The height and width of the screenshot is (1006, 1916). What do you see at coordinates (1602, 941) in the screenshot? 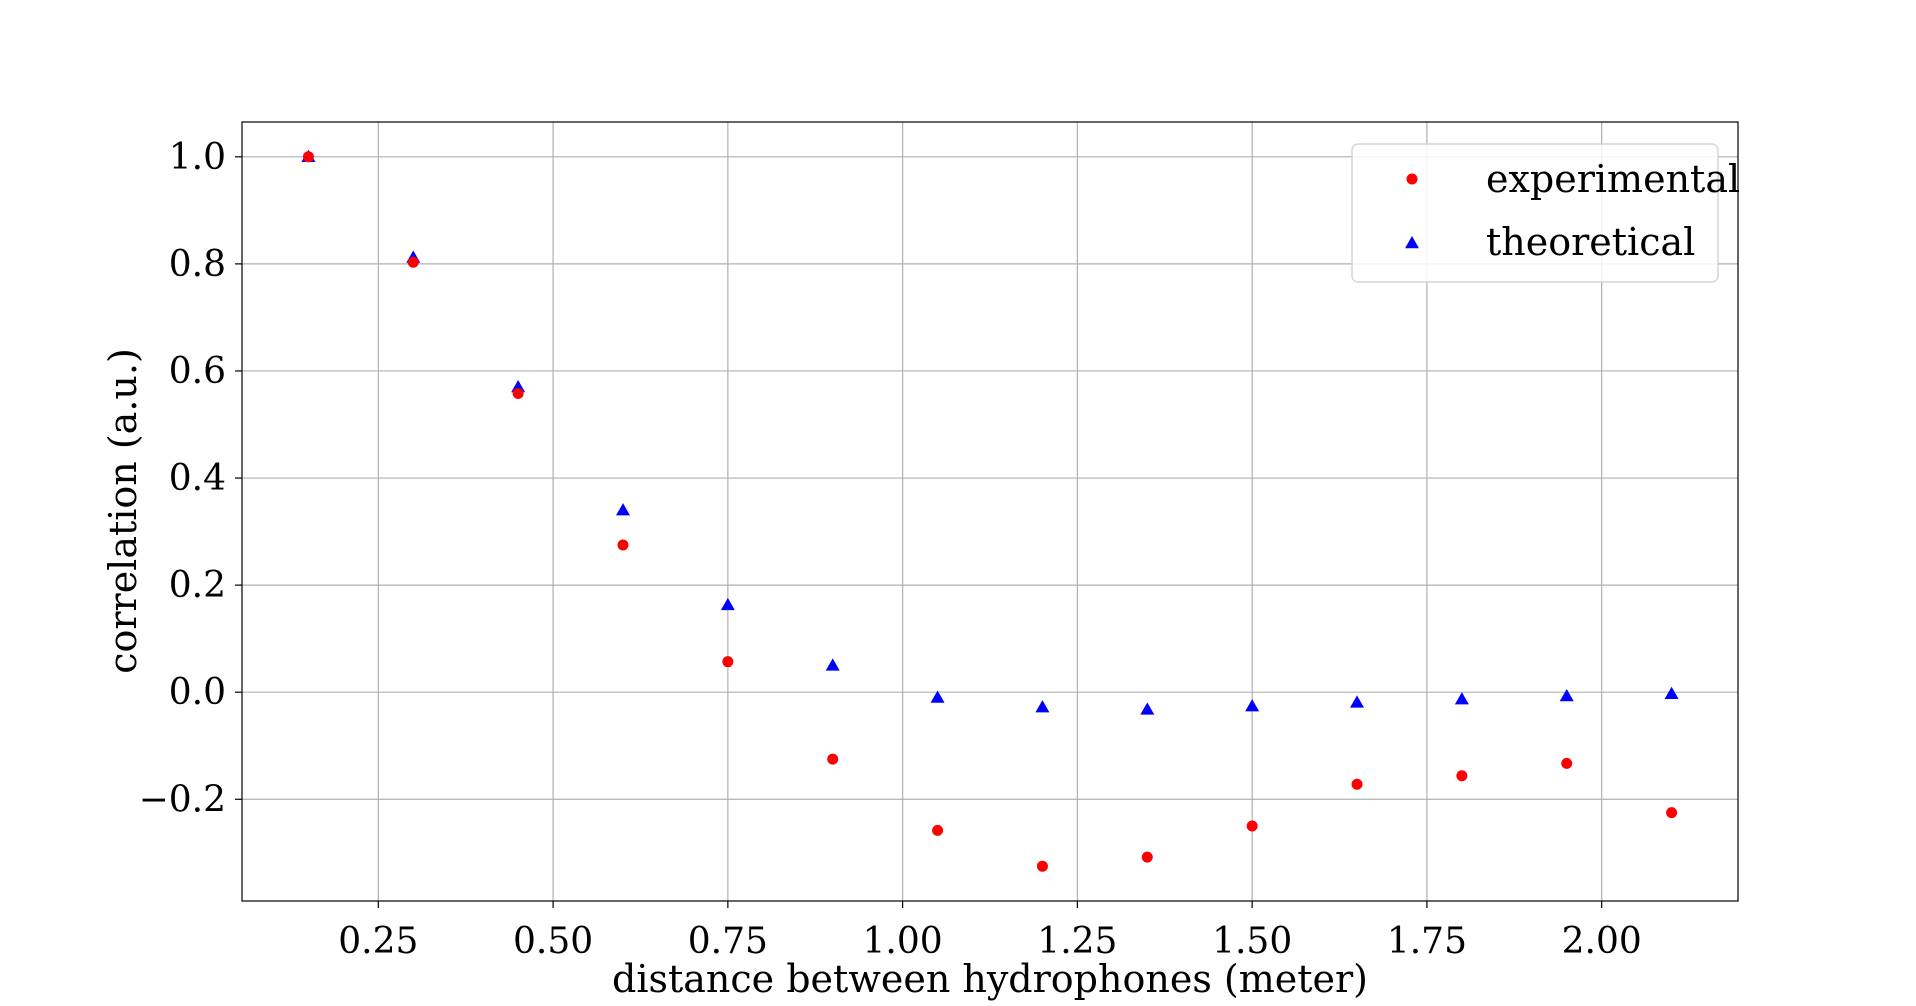
I see `x-tick-label: 2.00` at bounding box center [1602, 941].